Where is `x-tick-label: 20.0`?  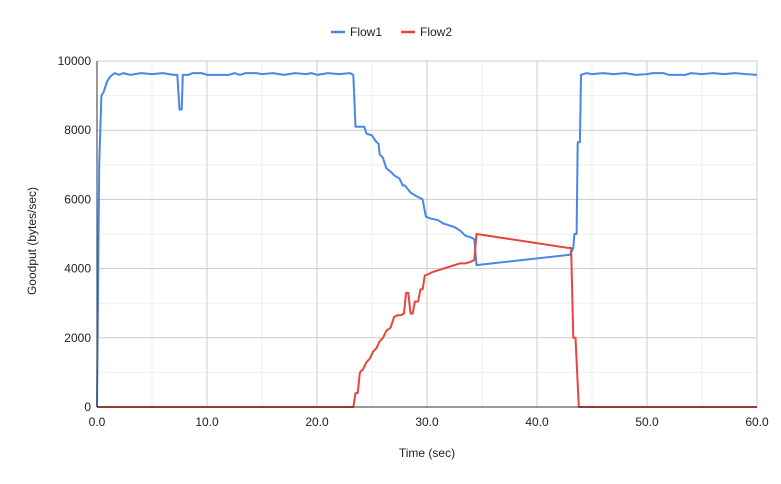
x-tick-label: 20.0 is located at coordinates (317, 422).